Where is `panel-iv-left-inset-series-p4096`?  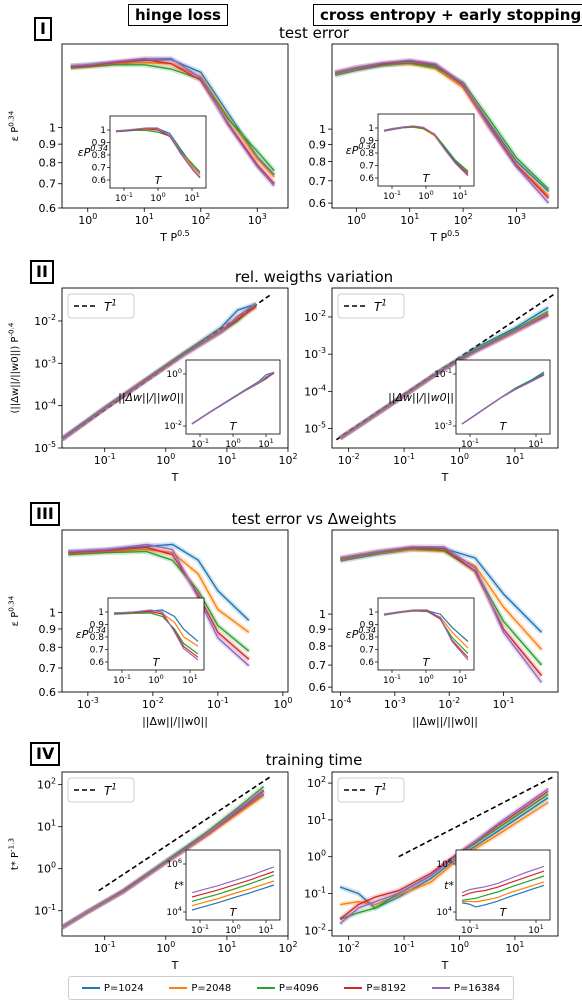
panel-iv-left-inset-series-p4096 is located at coordinates (233, 888).